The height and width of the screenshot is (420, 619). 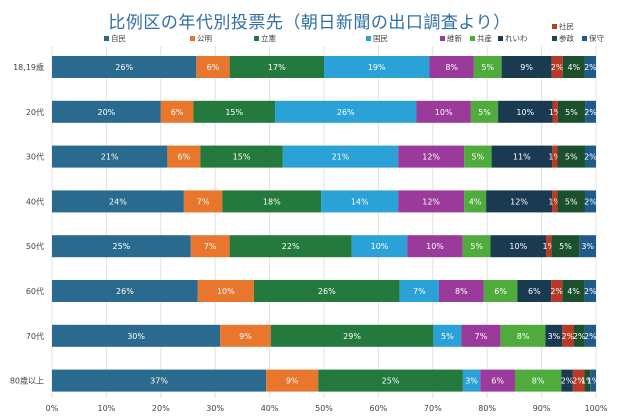 What do you see at coordinates (161, 408) in the screenshot?
I see `x-tick-label: 20%` at bounding box center [161, 408].